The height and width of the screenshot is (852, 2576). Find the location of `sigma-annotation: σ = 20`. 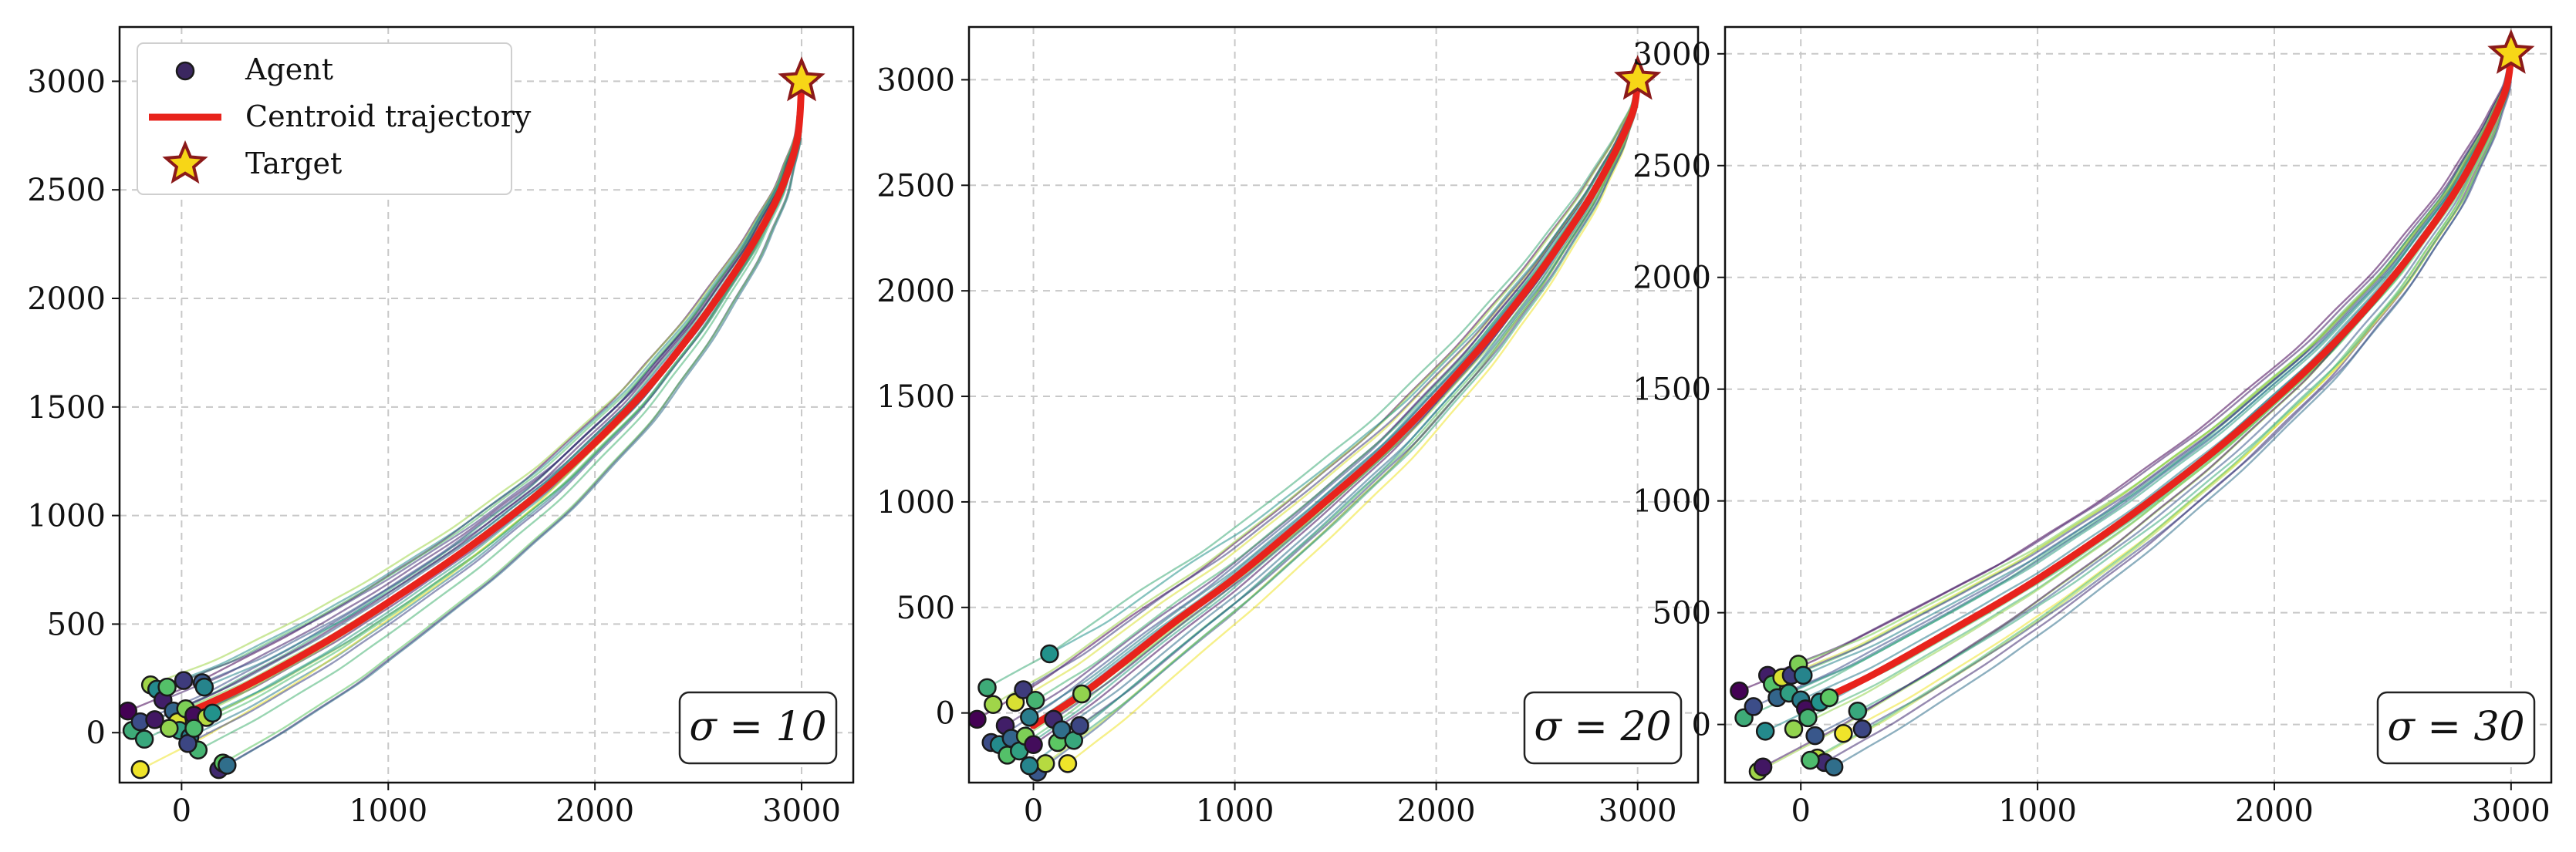

sigma-annotation: σ = 20 is located at coordinates (1602, 727).